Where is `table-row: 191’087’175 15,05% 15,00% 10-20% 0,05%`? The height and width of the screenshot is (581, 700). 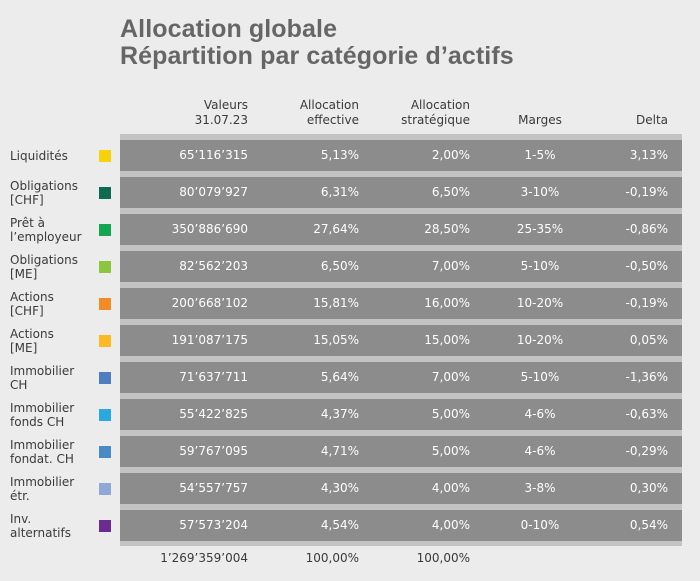 table-row: 191’087’175 15,05% 15,00% 10-20% 0,05% is located at coordinates (401, 340).